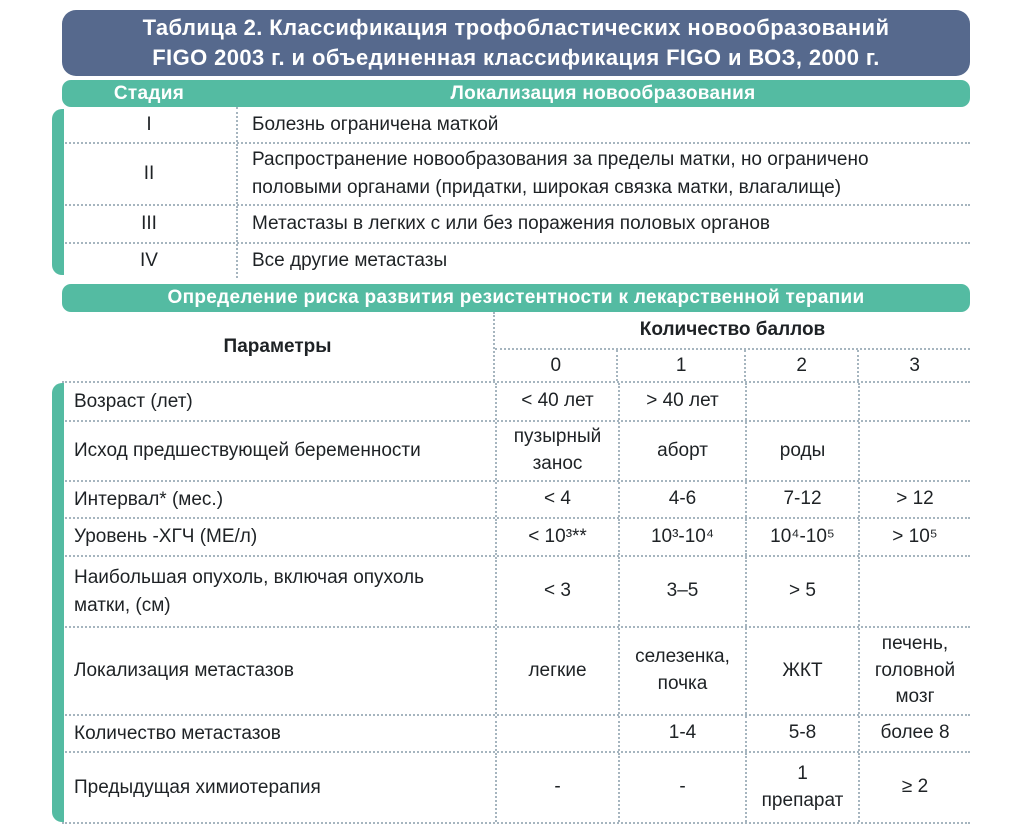 The width and height of the screenshot is (1024, 824). What do you see at coordinates (801, 787) in the screenshot?
I see `score-cell: 1 препарат` at bounding box center [801, 787].